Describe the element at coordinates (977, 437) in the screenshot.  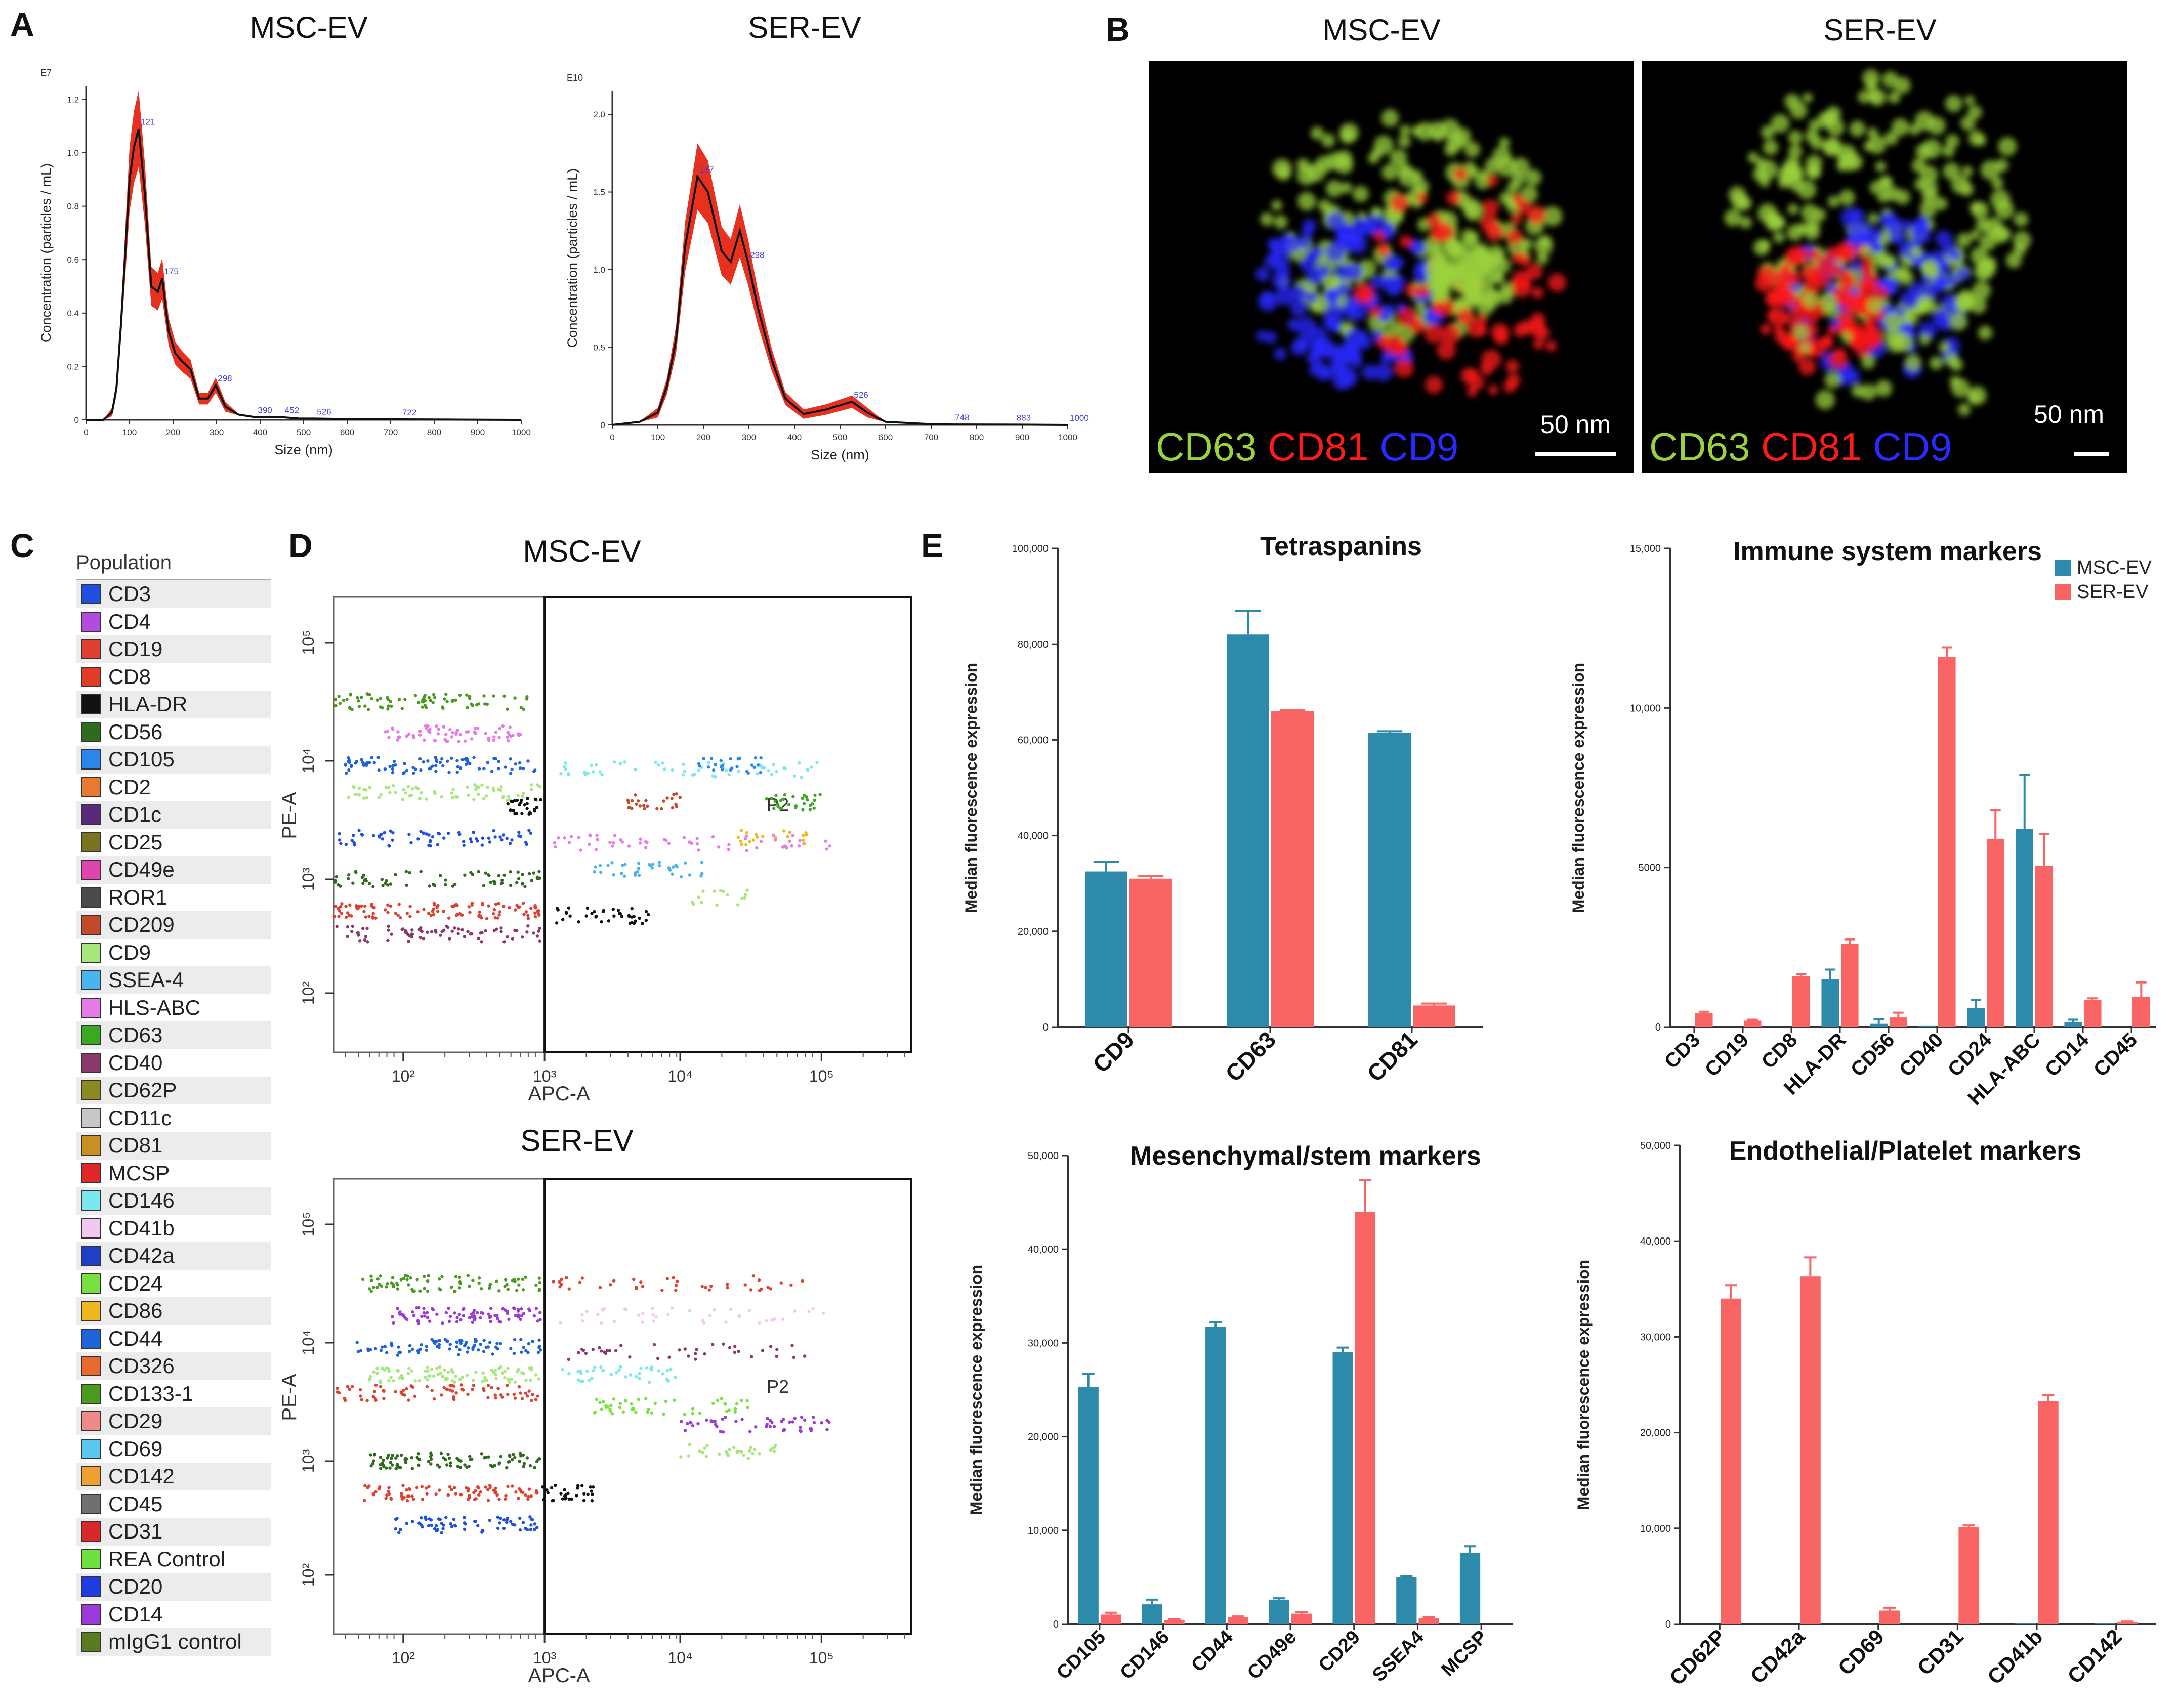
I see `x-tick-label: 800` at that location.